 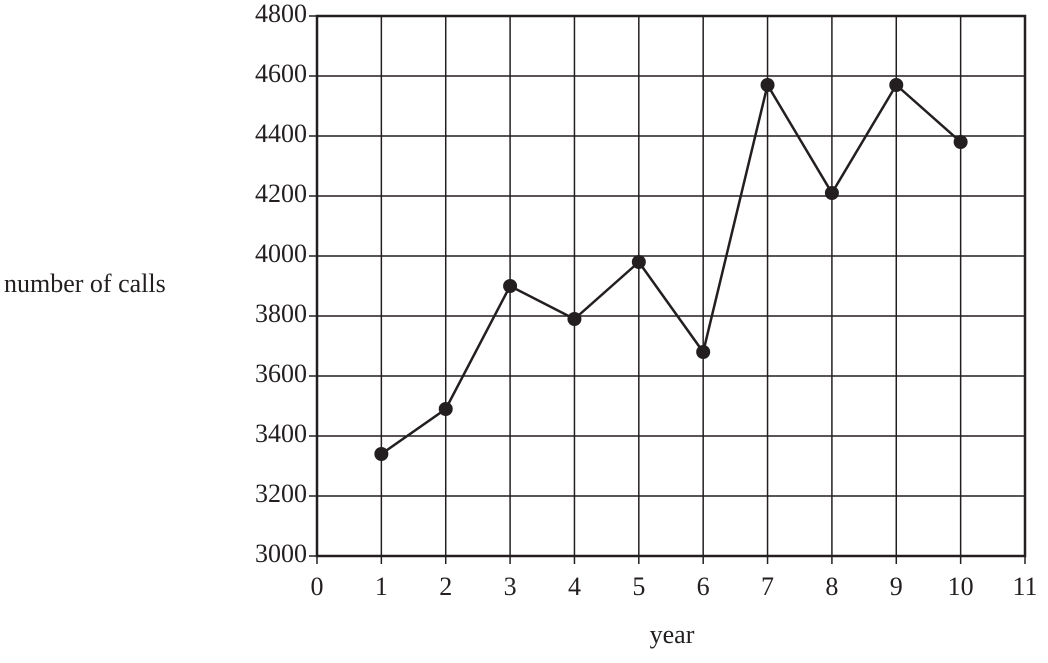 I want to click on y-tick-label: 3200, so click(x=281, y=493).